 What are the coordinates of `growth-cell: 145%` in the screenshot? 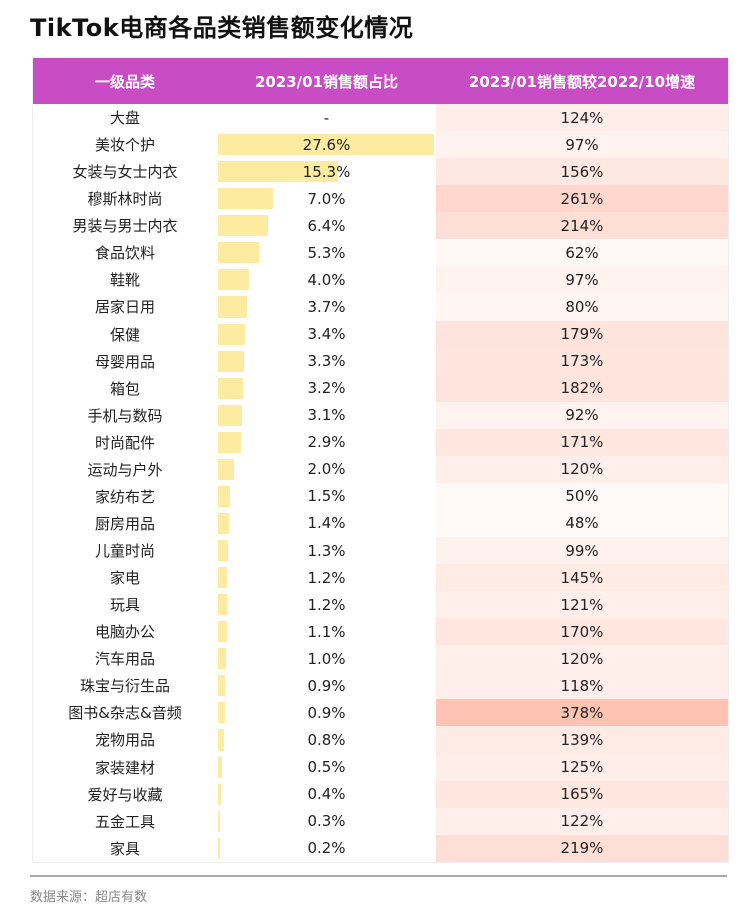 It's located at (582, 578).